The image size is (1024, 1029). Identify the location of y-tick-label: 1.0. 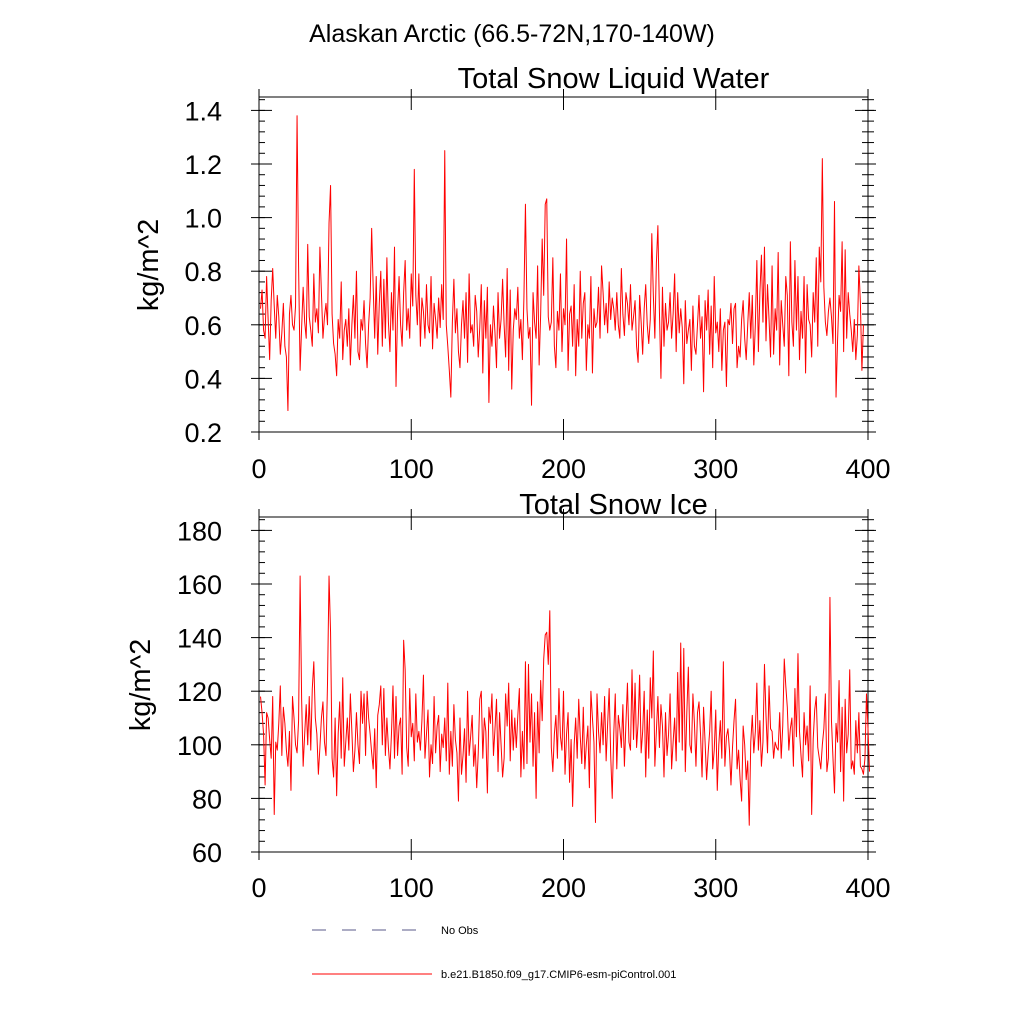
(203, 219).